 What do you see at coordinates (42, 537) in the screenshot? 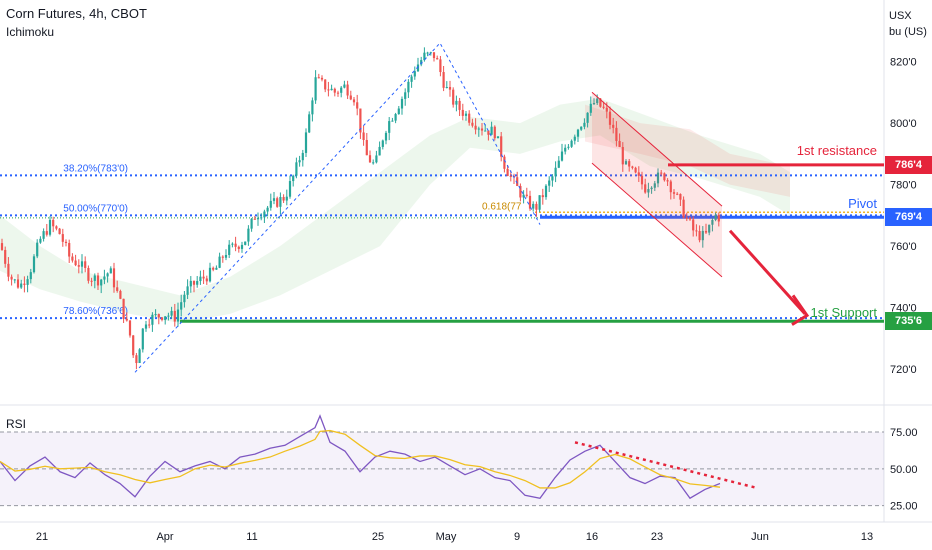
I see `time-tick: 21` at bounding box center [42, 537].